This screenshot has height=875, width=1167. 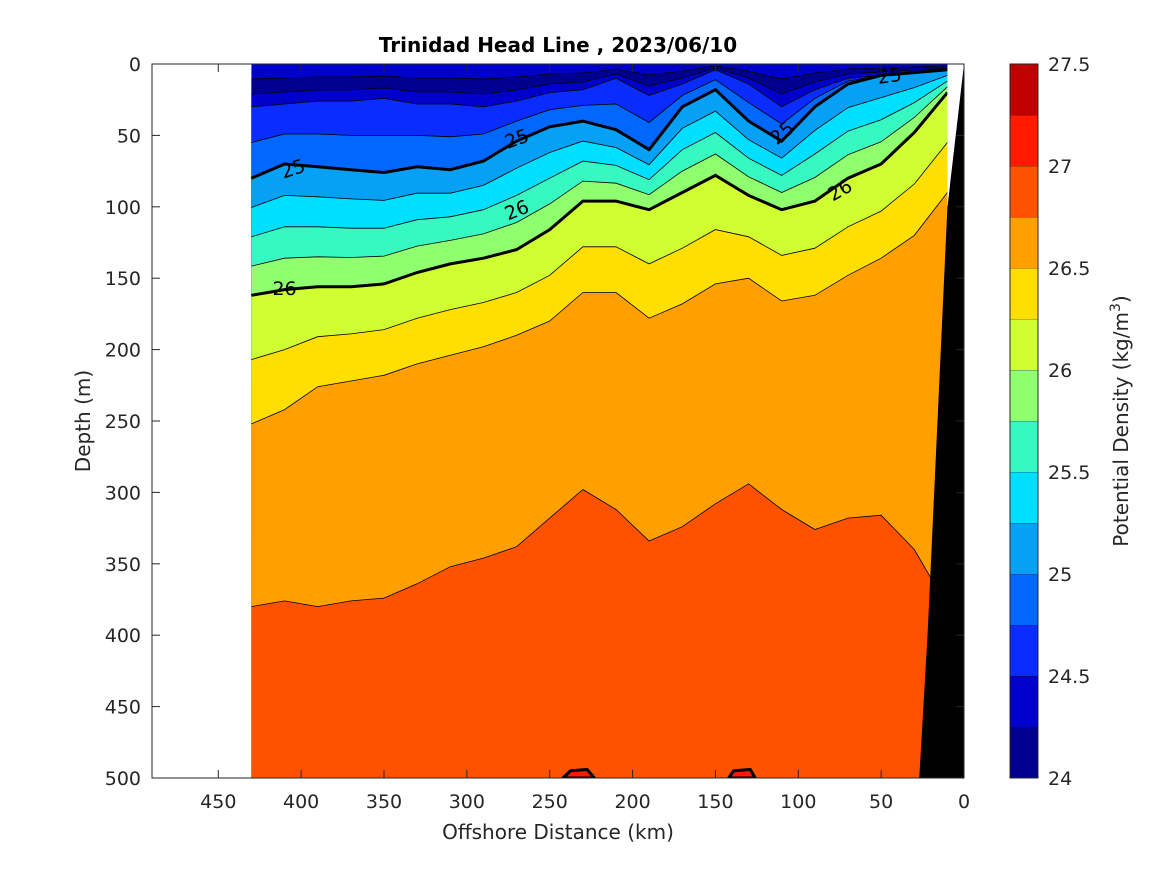 I want to click on contour-label-1: 25, so click(x=889, y=76).